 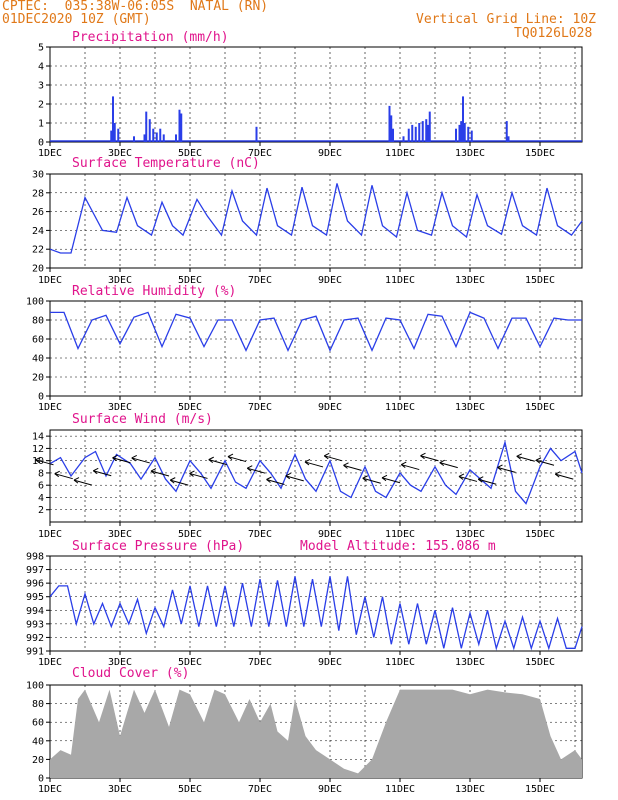 I want to click on cloud-xtick-label: 7DEC, so click(x=260, y=789).